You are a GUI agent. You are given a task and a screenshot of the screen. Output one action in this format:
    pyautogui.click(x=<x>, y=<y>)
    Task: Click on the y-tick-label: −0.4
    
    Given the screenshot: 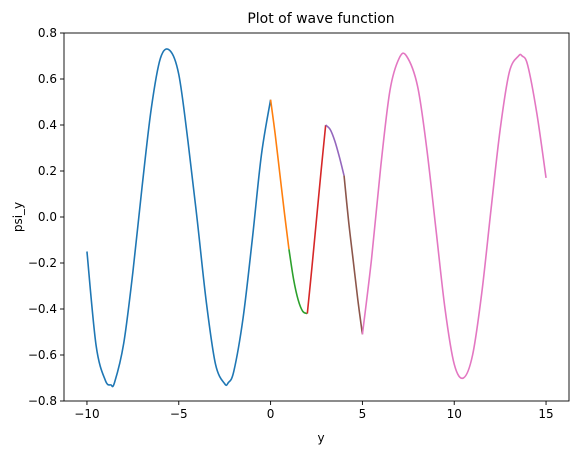 What is the action you would take?
    pyautogui.click(x=42, y=309)
    